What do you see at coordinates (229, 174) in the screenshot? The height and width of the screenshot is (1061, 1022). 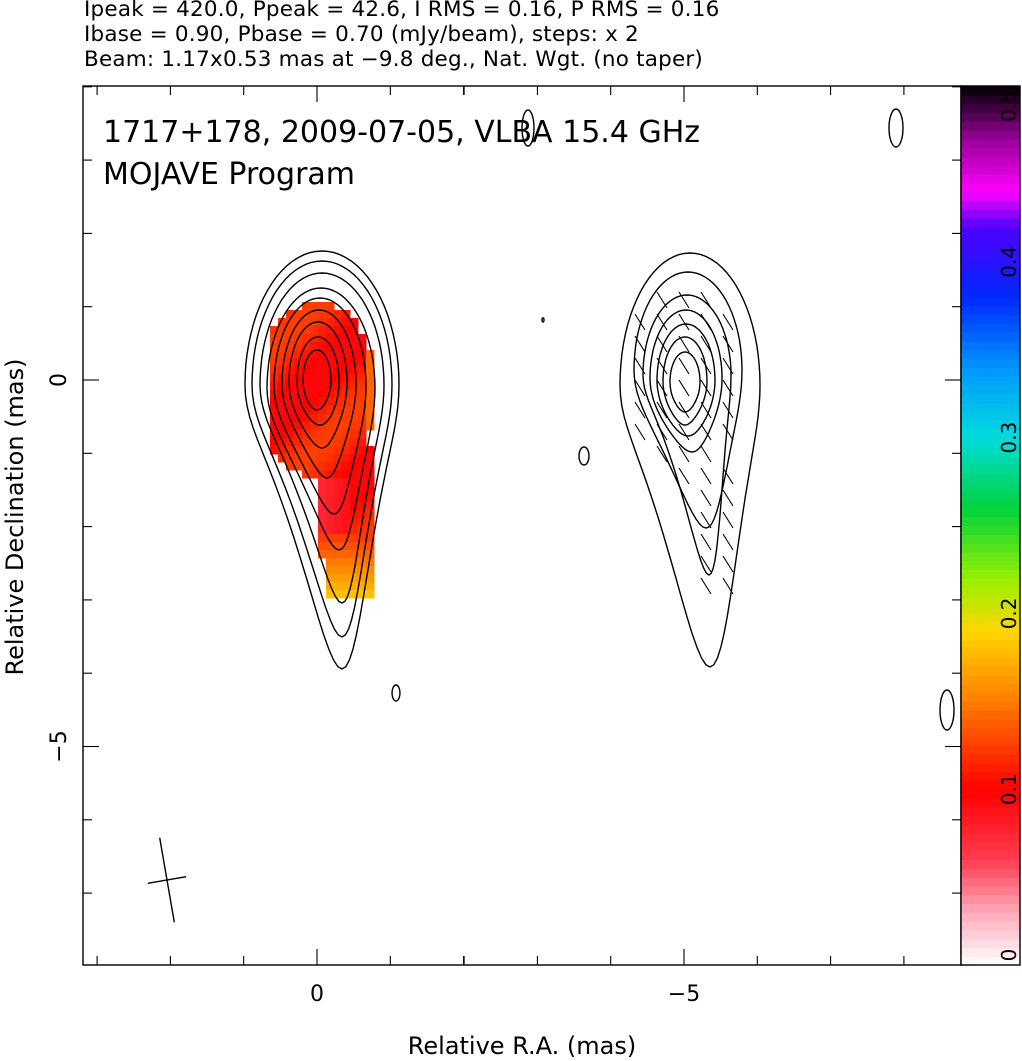 I see `plot-subtitle: MOJAVE Program` at bounding box center [229, 174].